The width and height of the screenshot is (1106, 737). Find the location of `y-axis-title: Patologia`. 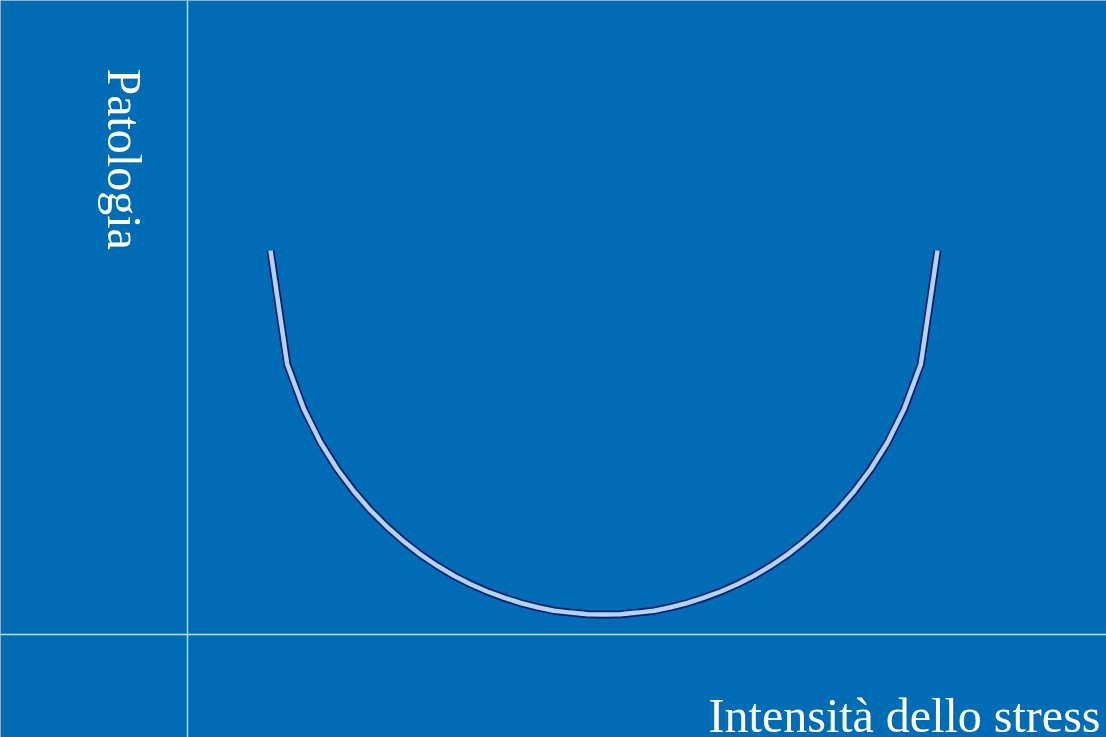

y-axis-title: Patologia is located at coordinates (124, 159).